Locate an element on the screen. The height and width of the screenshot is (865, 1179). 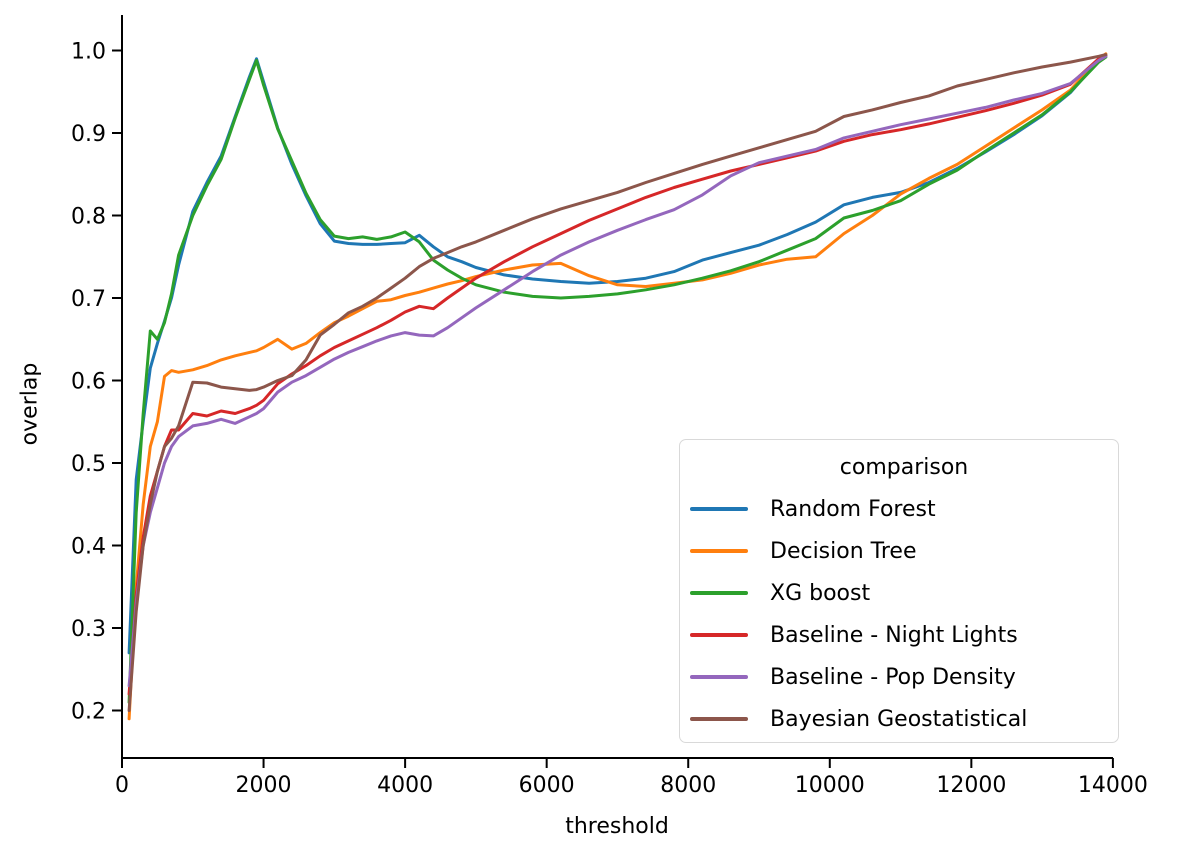
legend-item-decision-tree: Decision Tree is located at coordinates (904, 551).